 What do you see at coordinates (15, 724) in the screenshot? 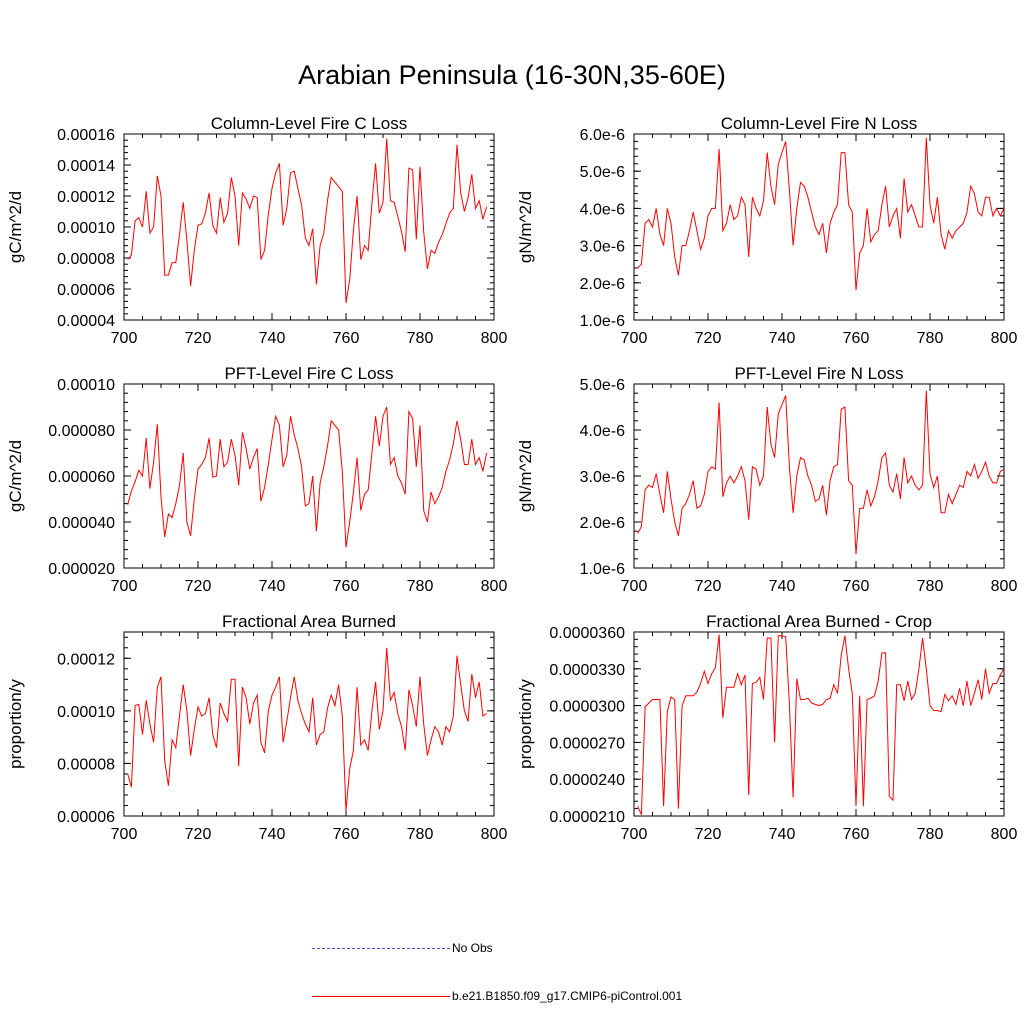
I see `y-axis-label: proportion/y` at bounding box center [15, 724].